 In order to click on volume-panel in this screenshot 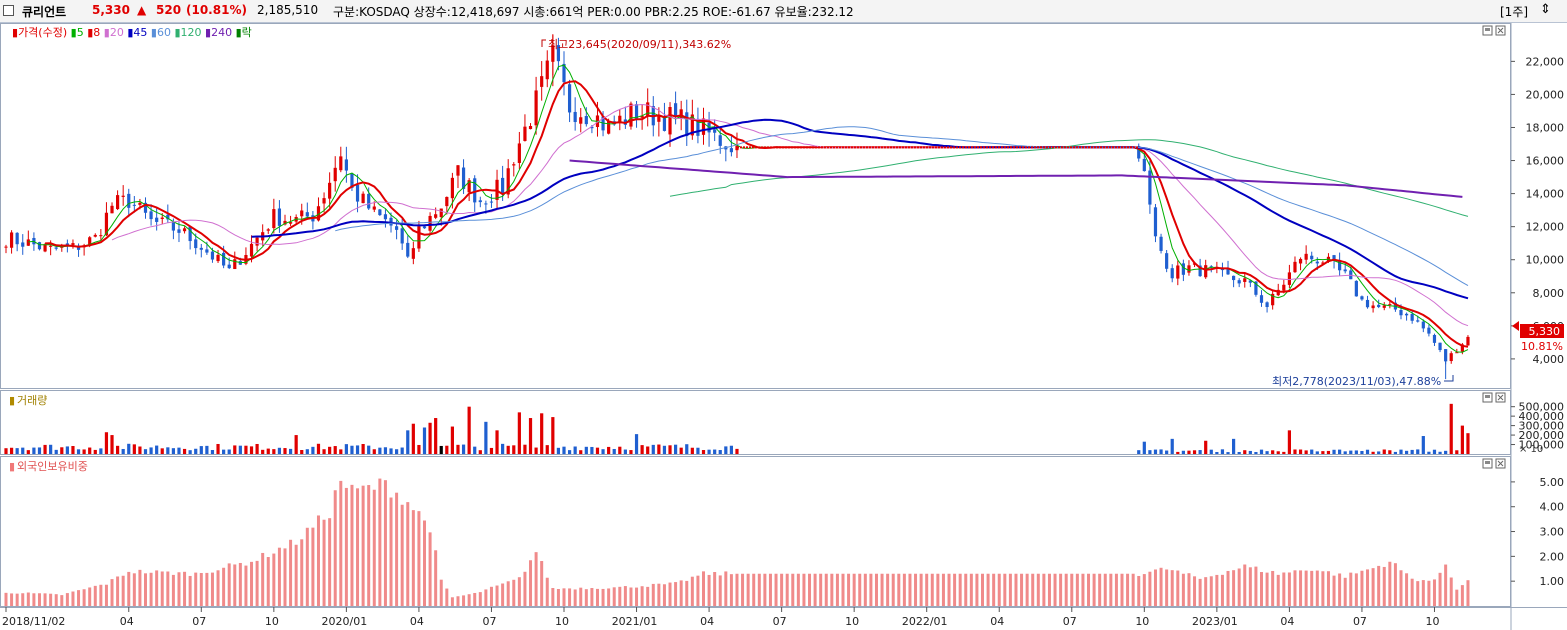, I will do `click(755, 422)`.